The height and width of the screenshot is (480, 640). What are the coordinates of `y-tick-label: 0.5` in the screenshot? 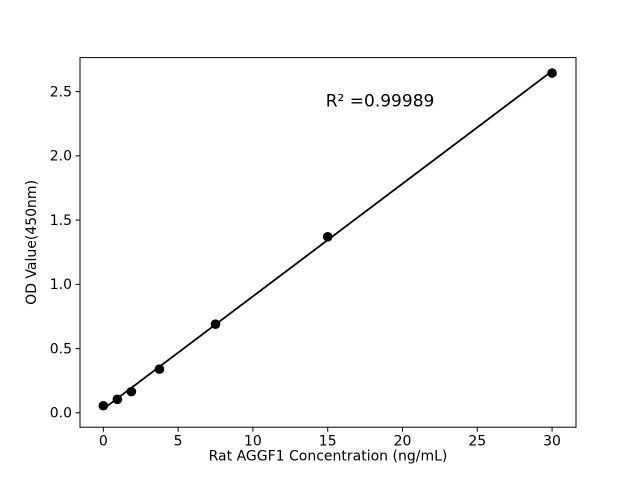 It's located at (61, 349).